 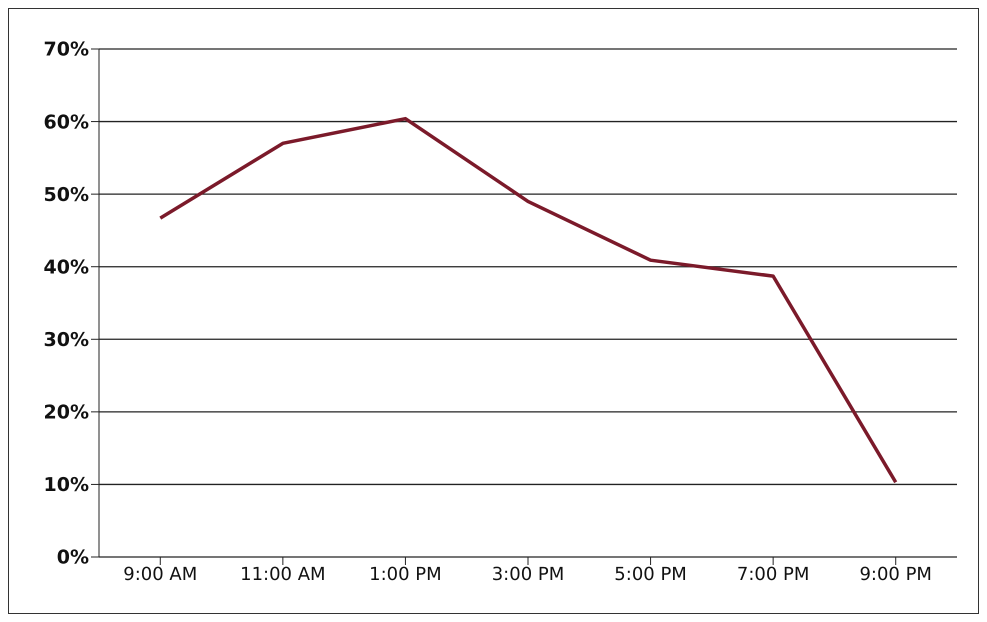 I want to click on x-tick-label: 9:00 PM, so click(x=895, y=574).